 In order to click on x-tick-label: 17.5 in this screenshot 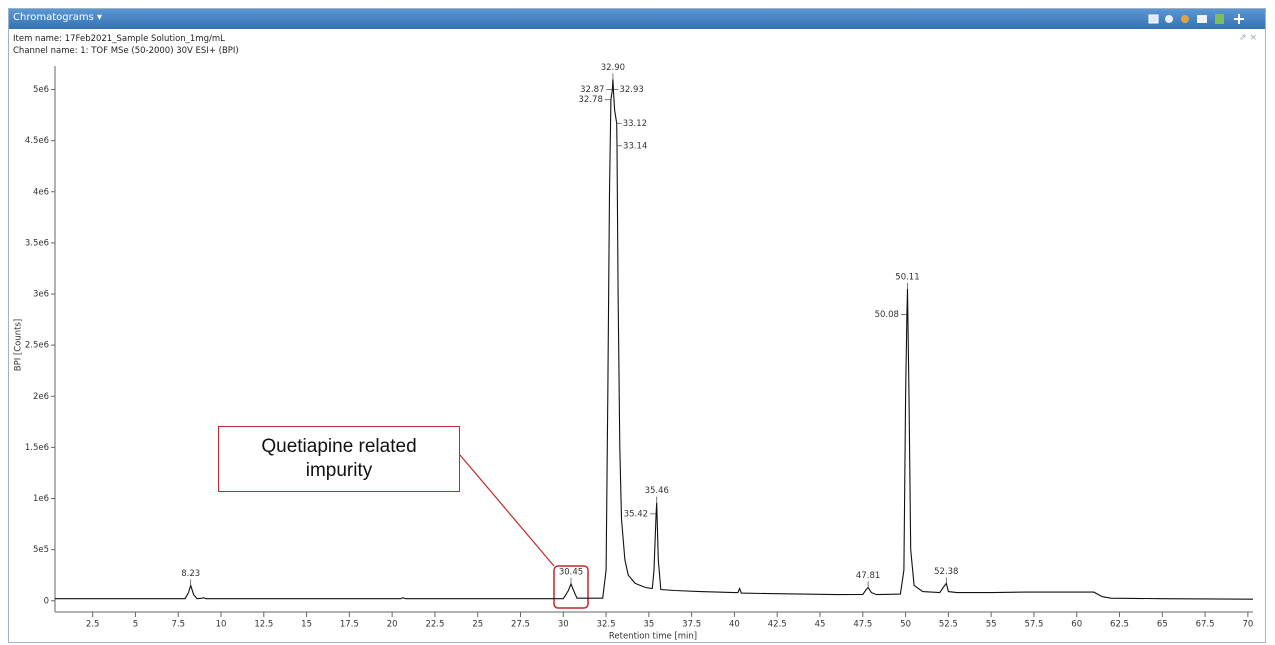, I will do `click(349, 625)`.